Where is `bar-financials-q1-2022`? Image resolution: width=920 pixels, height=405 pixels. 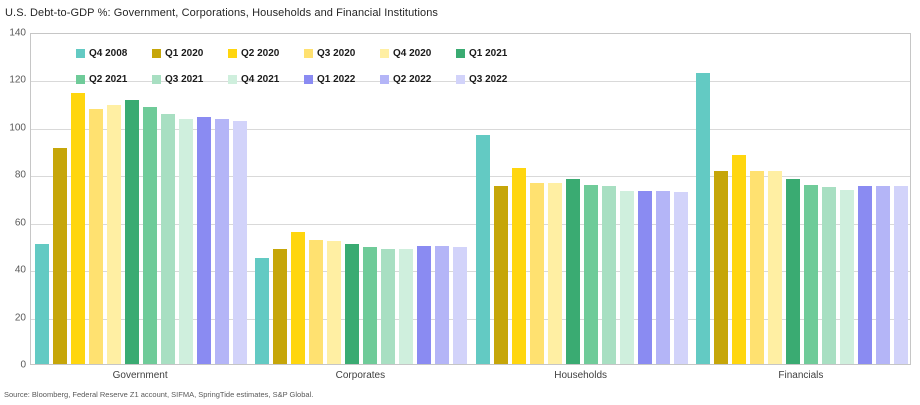
bar-financials-q1-2022 is located at coordinates (864, 275).